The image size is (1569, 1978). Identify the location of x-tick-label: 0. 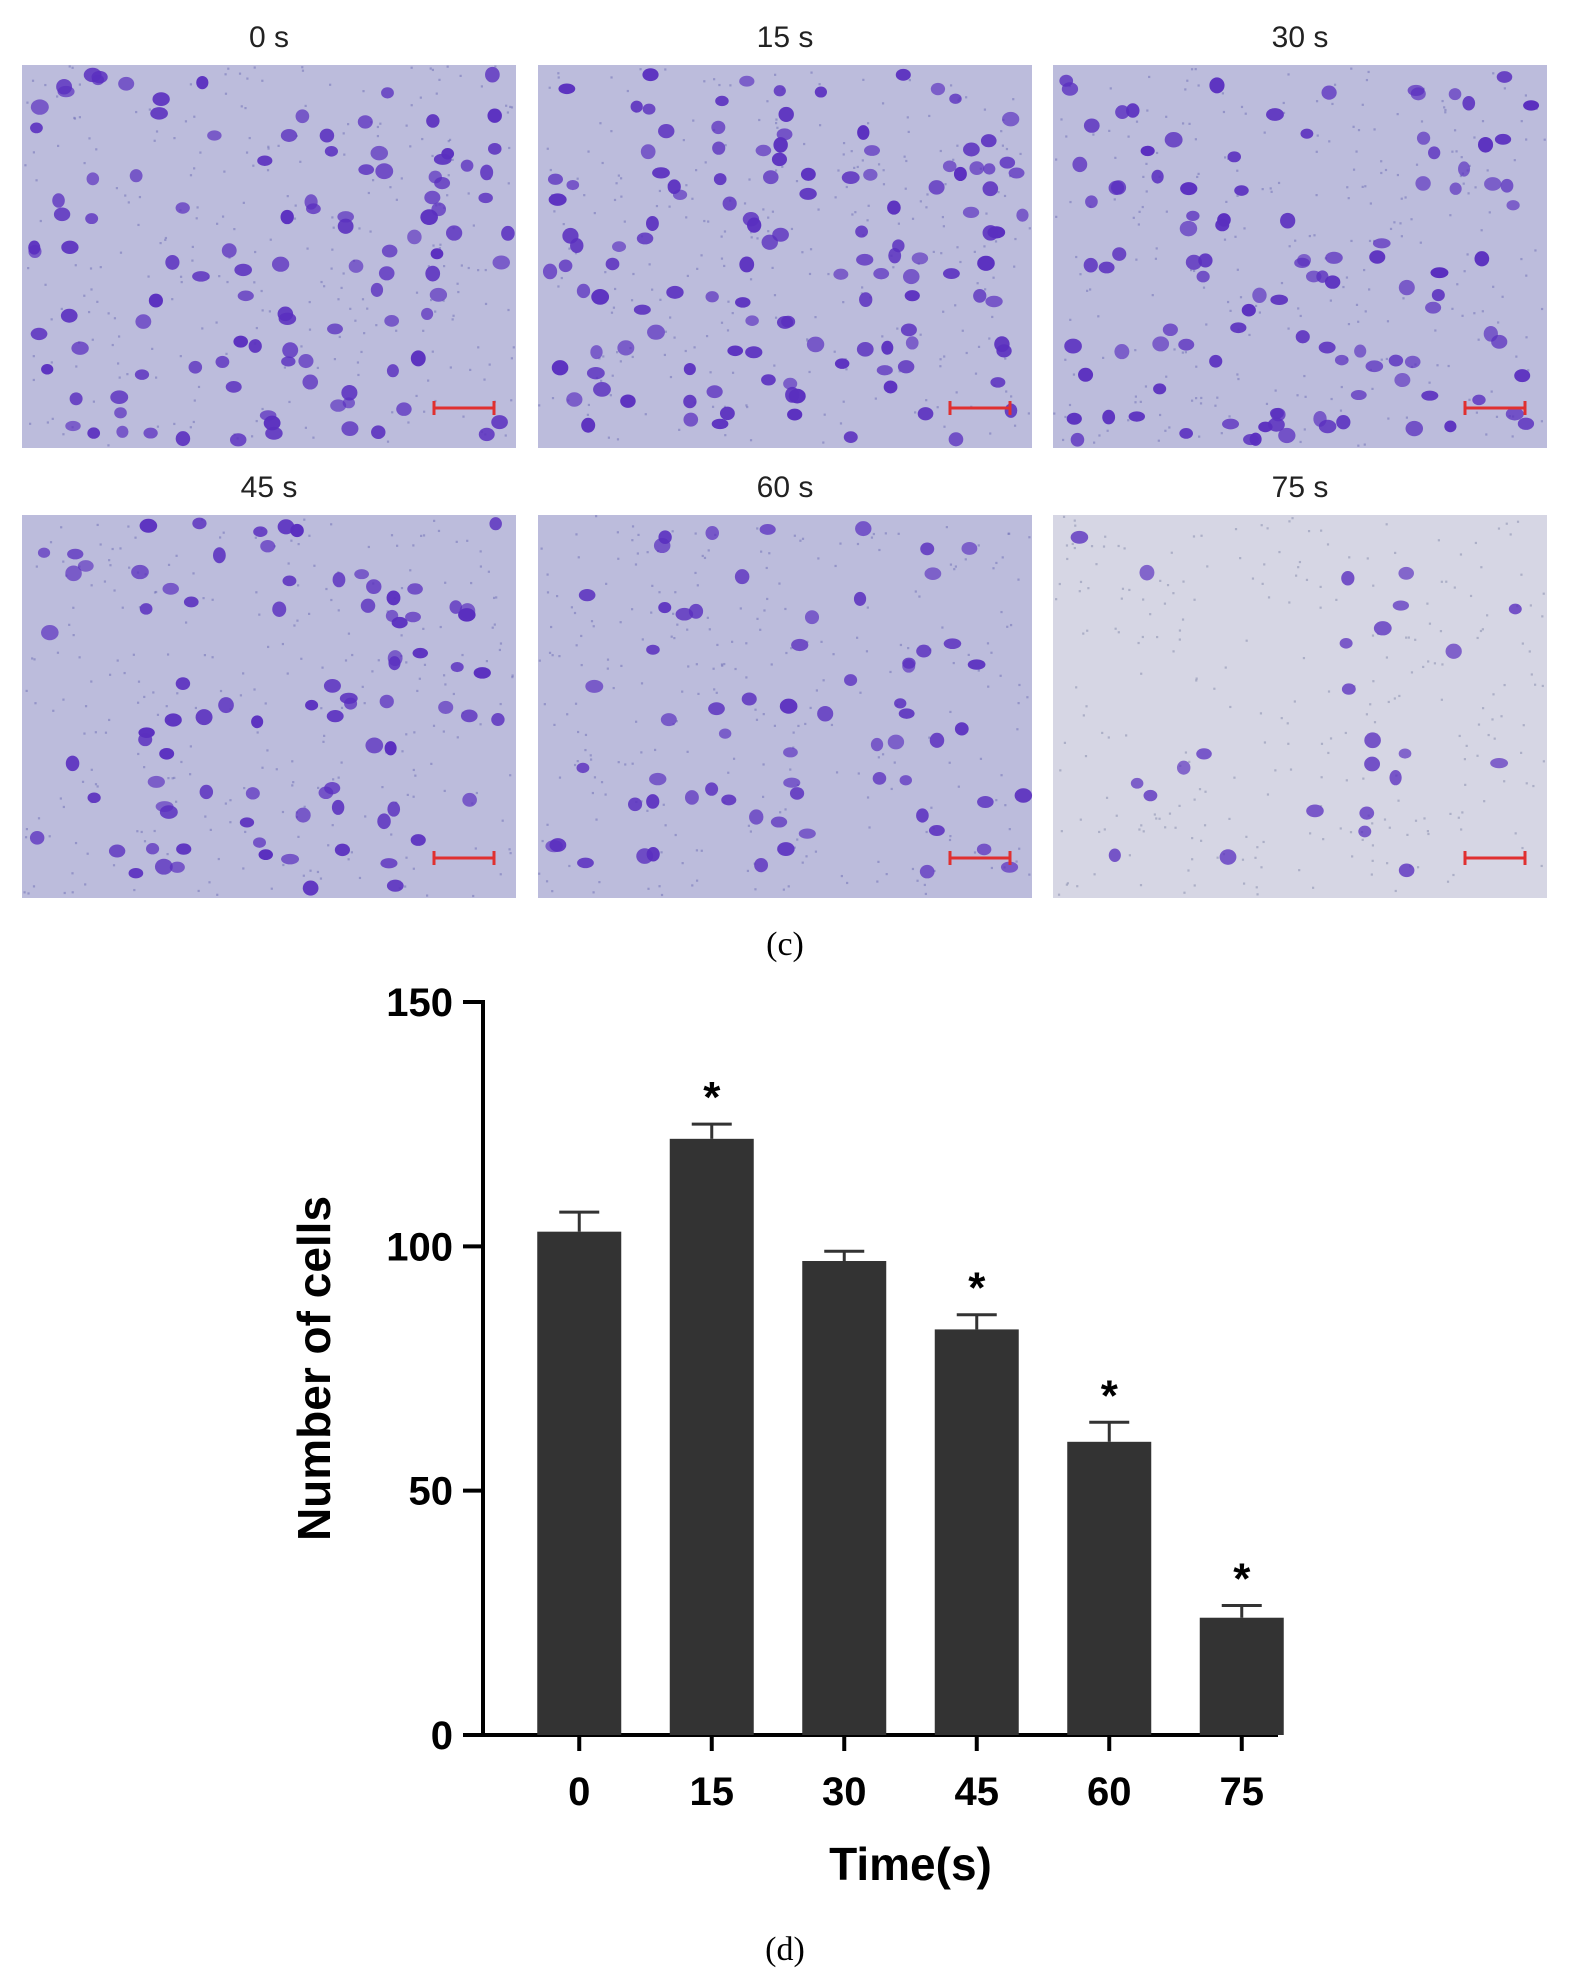
(579, 1792).